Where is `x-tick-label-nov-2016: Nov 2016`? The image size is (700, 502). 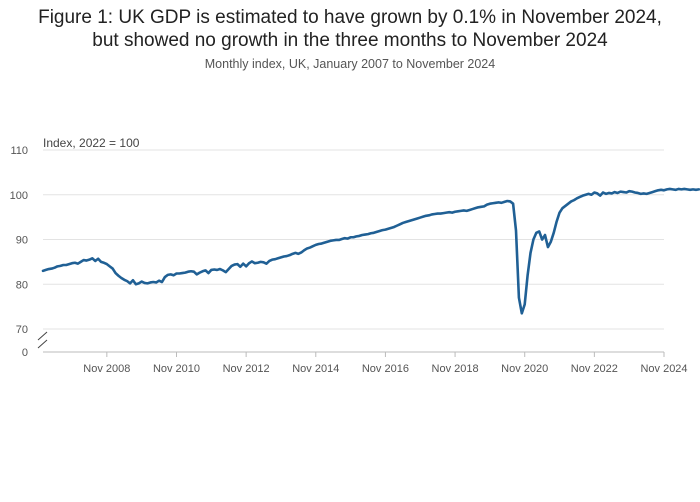
x-tick-label-nov-2016: Nov 2016 is located at coordinates (385, 369).